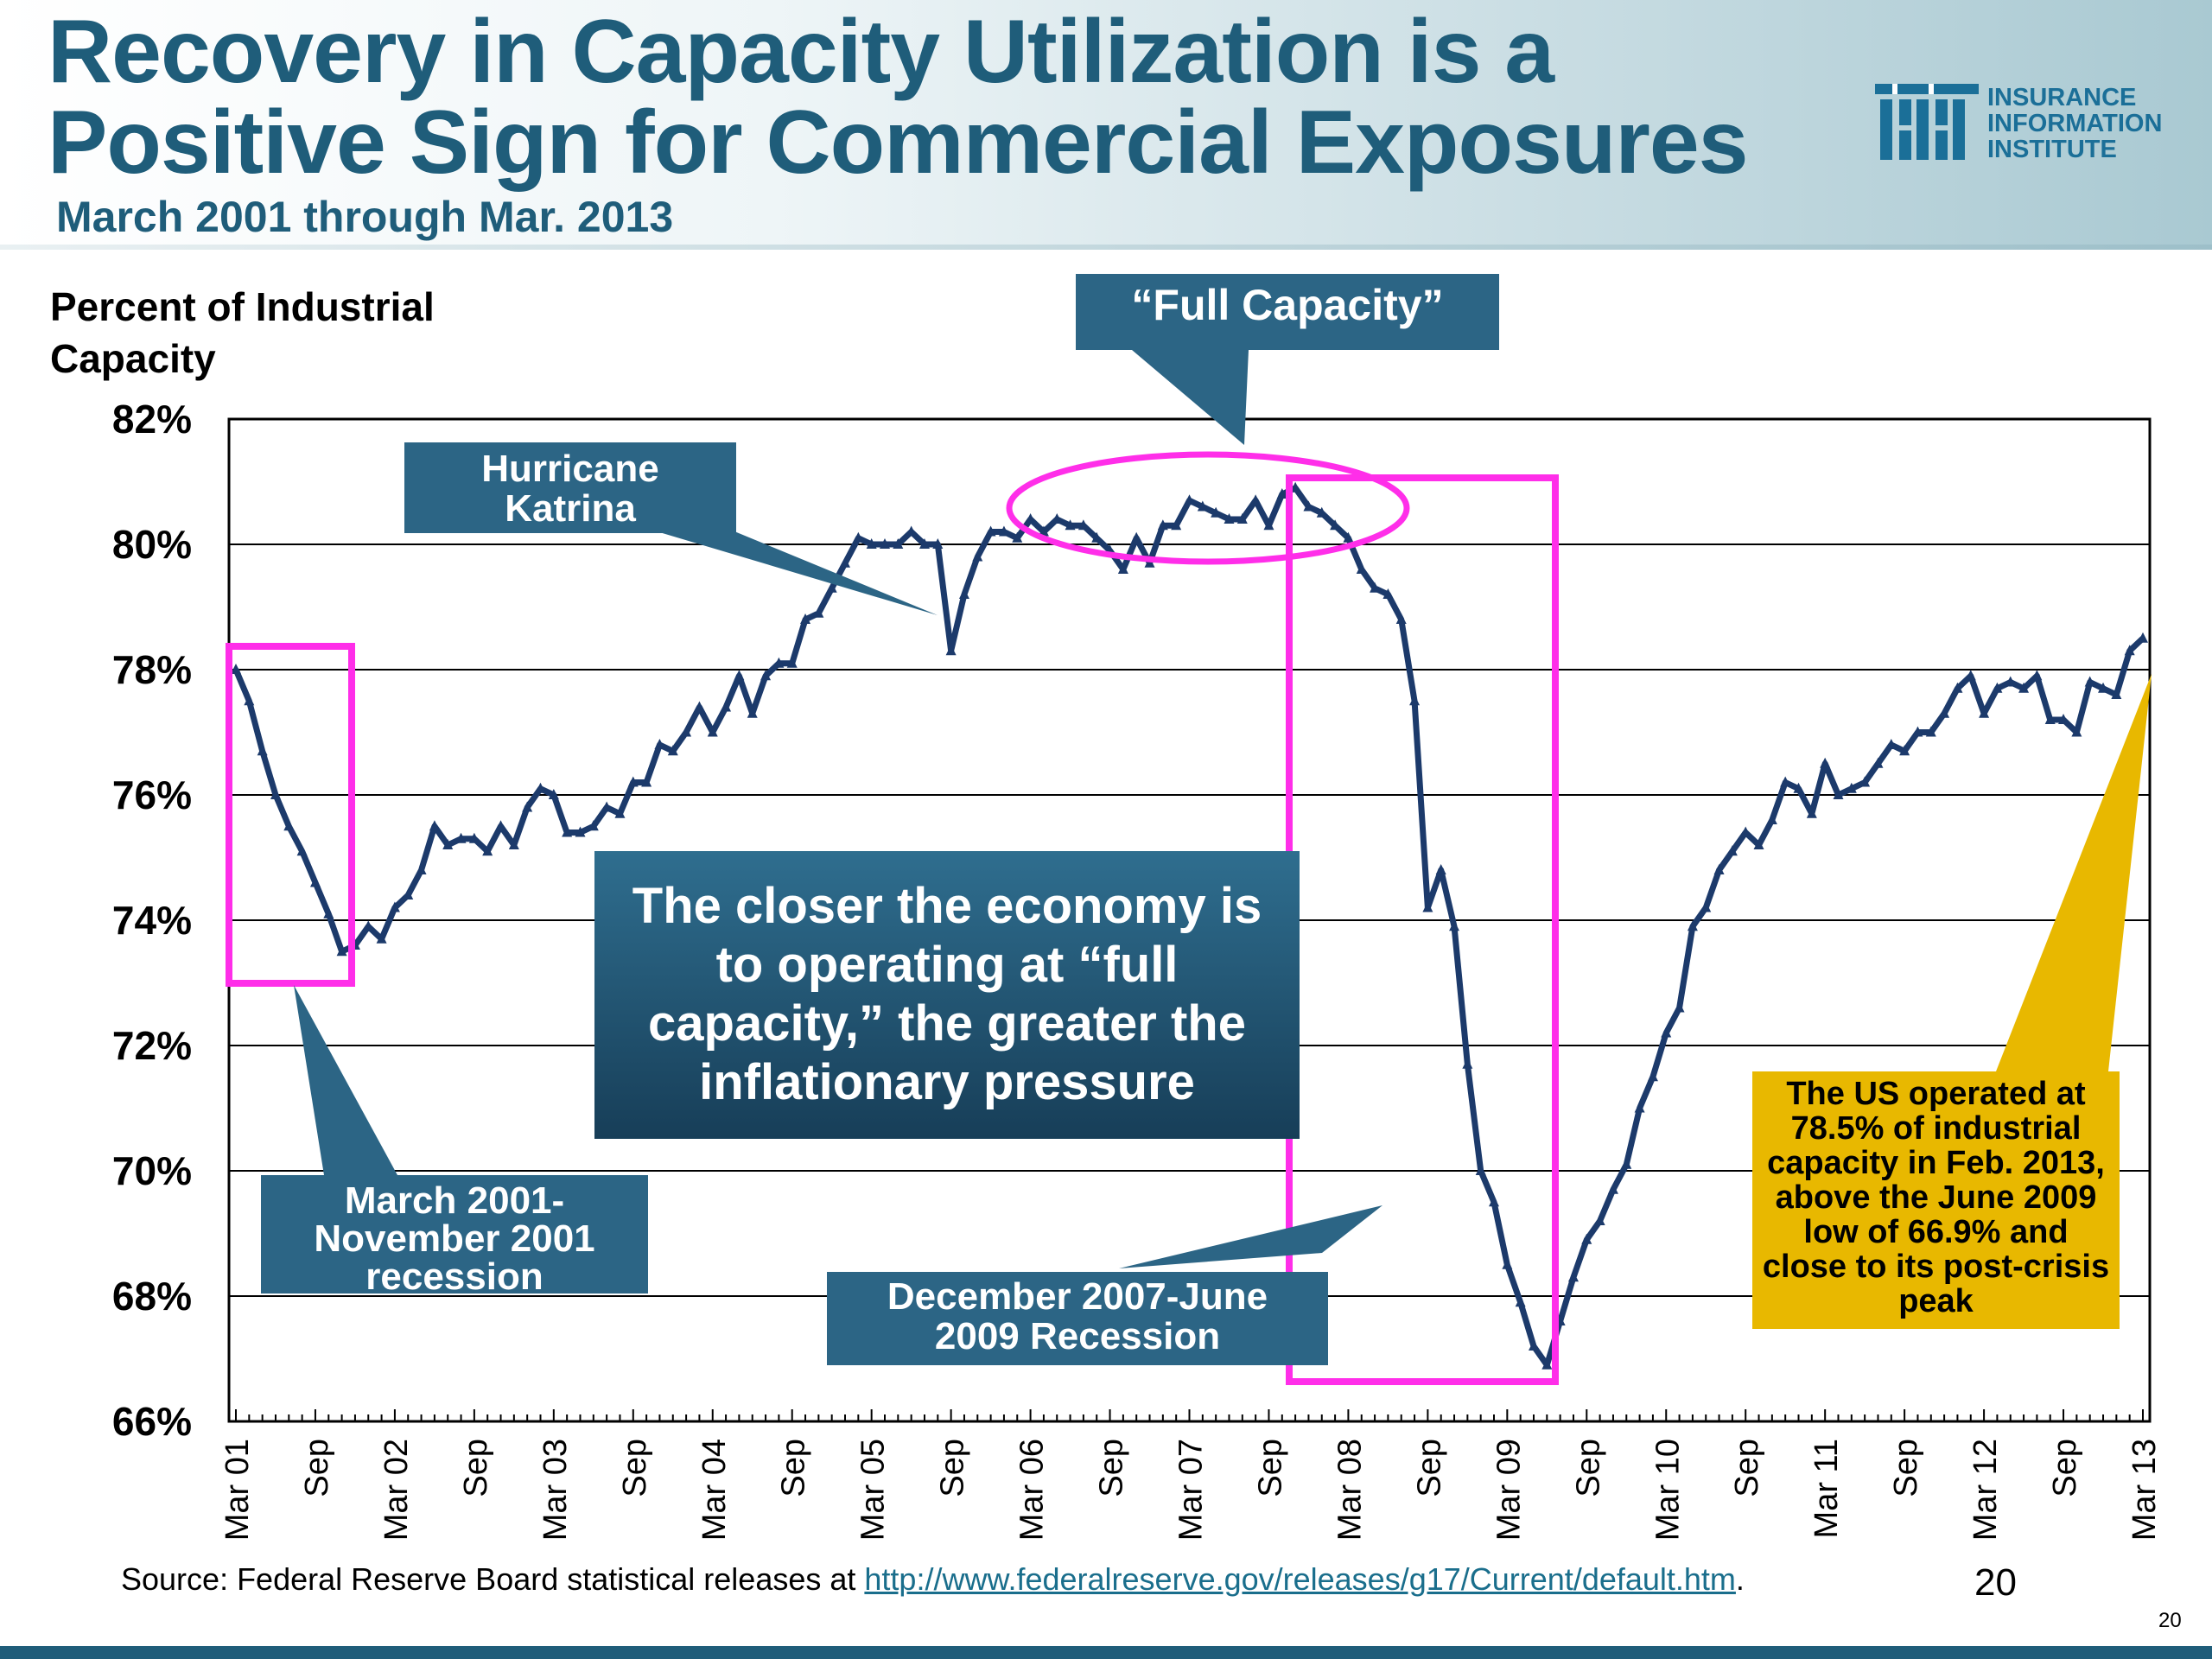  I want to click on page-subtitle: March 2001 through Mar. 2013, so click(365, 217).